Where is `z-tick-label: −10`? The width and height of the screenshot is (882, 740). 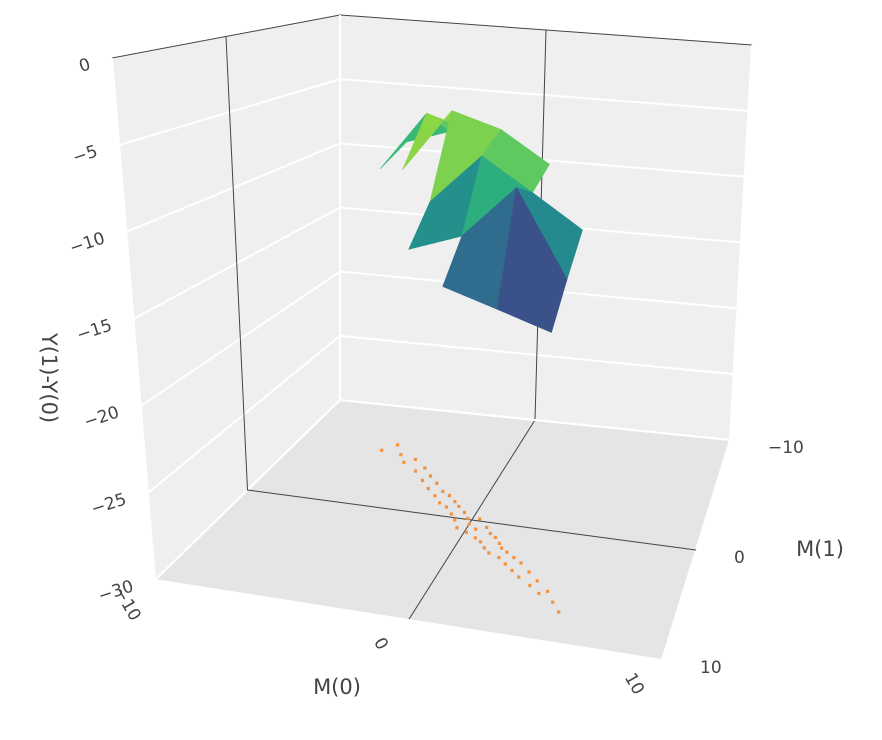 z-tick-label: −10 is located at coordinates (87, 243).